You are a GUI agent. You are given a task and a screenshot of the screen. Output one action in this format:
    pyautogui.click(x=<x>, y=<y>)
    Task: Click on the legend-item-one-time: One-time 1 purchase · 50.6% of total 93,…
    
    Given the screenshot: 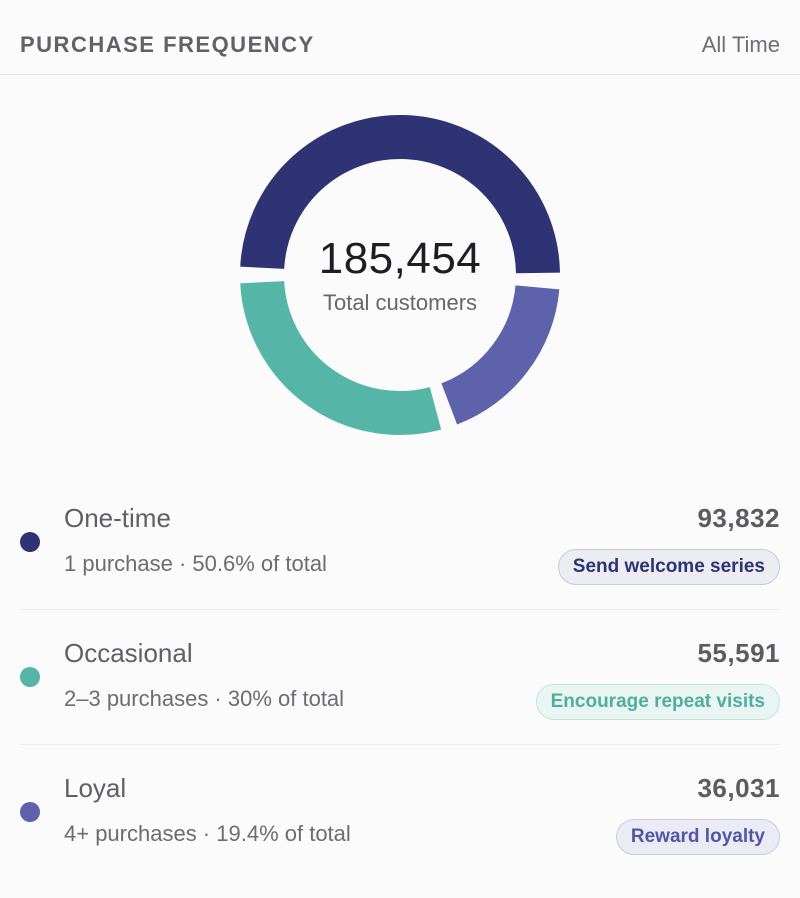 What is the action you would take?
    pyautogui.click(x=400, y=542)
    